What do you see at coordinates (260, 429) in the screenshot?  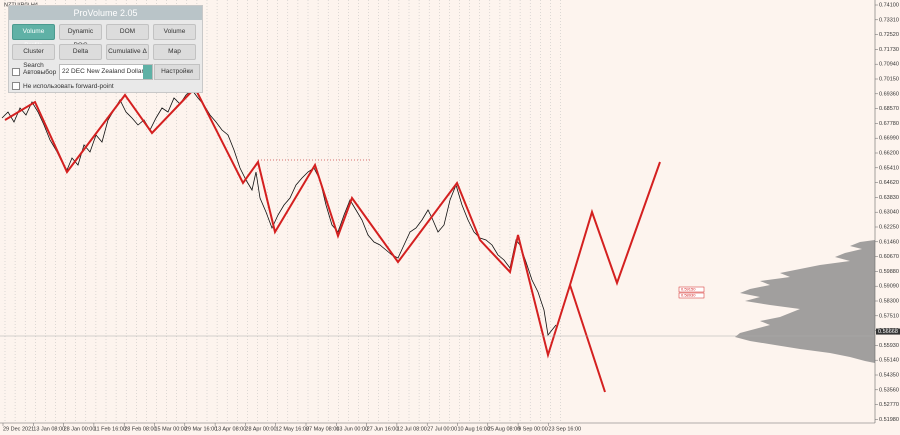 I see `date-label: 28 Apr 00:00` at bounding box center [260, 429].